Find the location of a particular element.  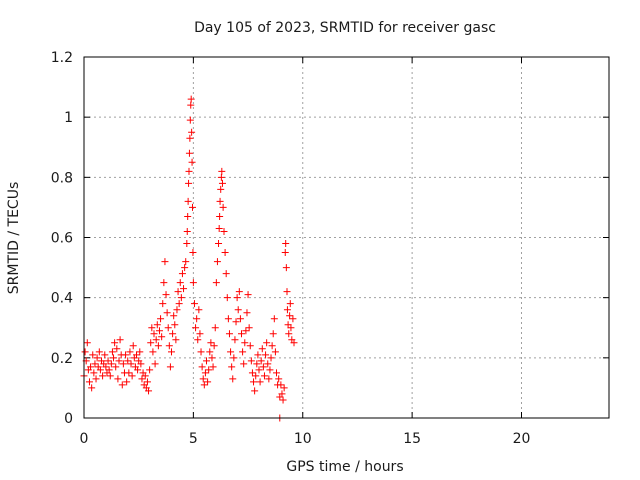

y-tick-label: 1.2 is located at coordinates (62, 58).